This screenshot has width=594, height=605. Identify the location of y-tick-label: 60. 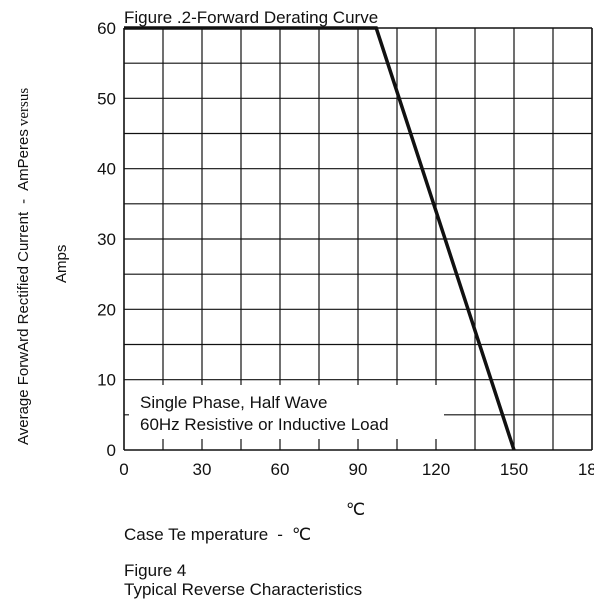
(106, 28).